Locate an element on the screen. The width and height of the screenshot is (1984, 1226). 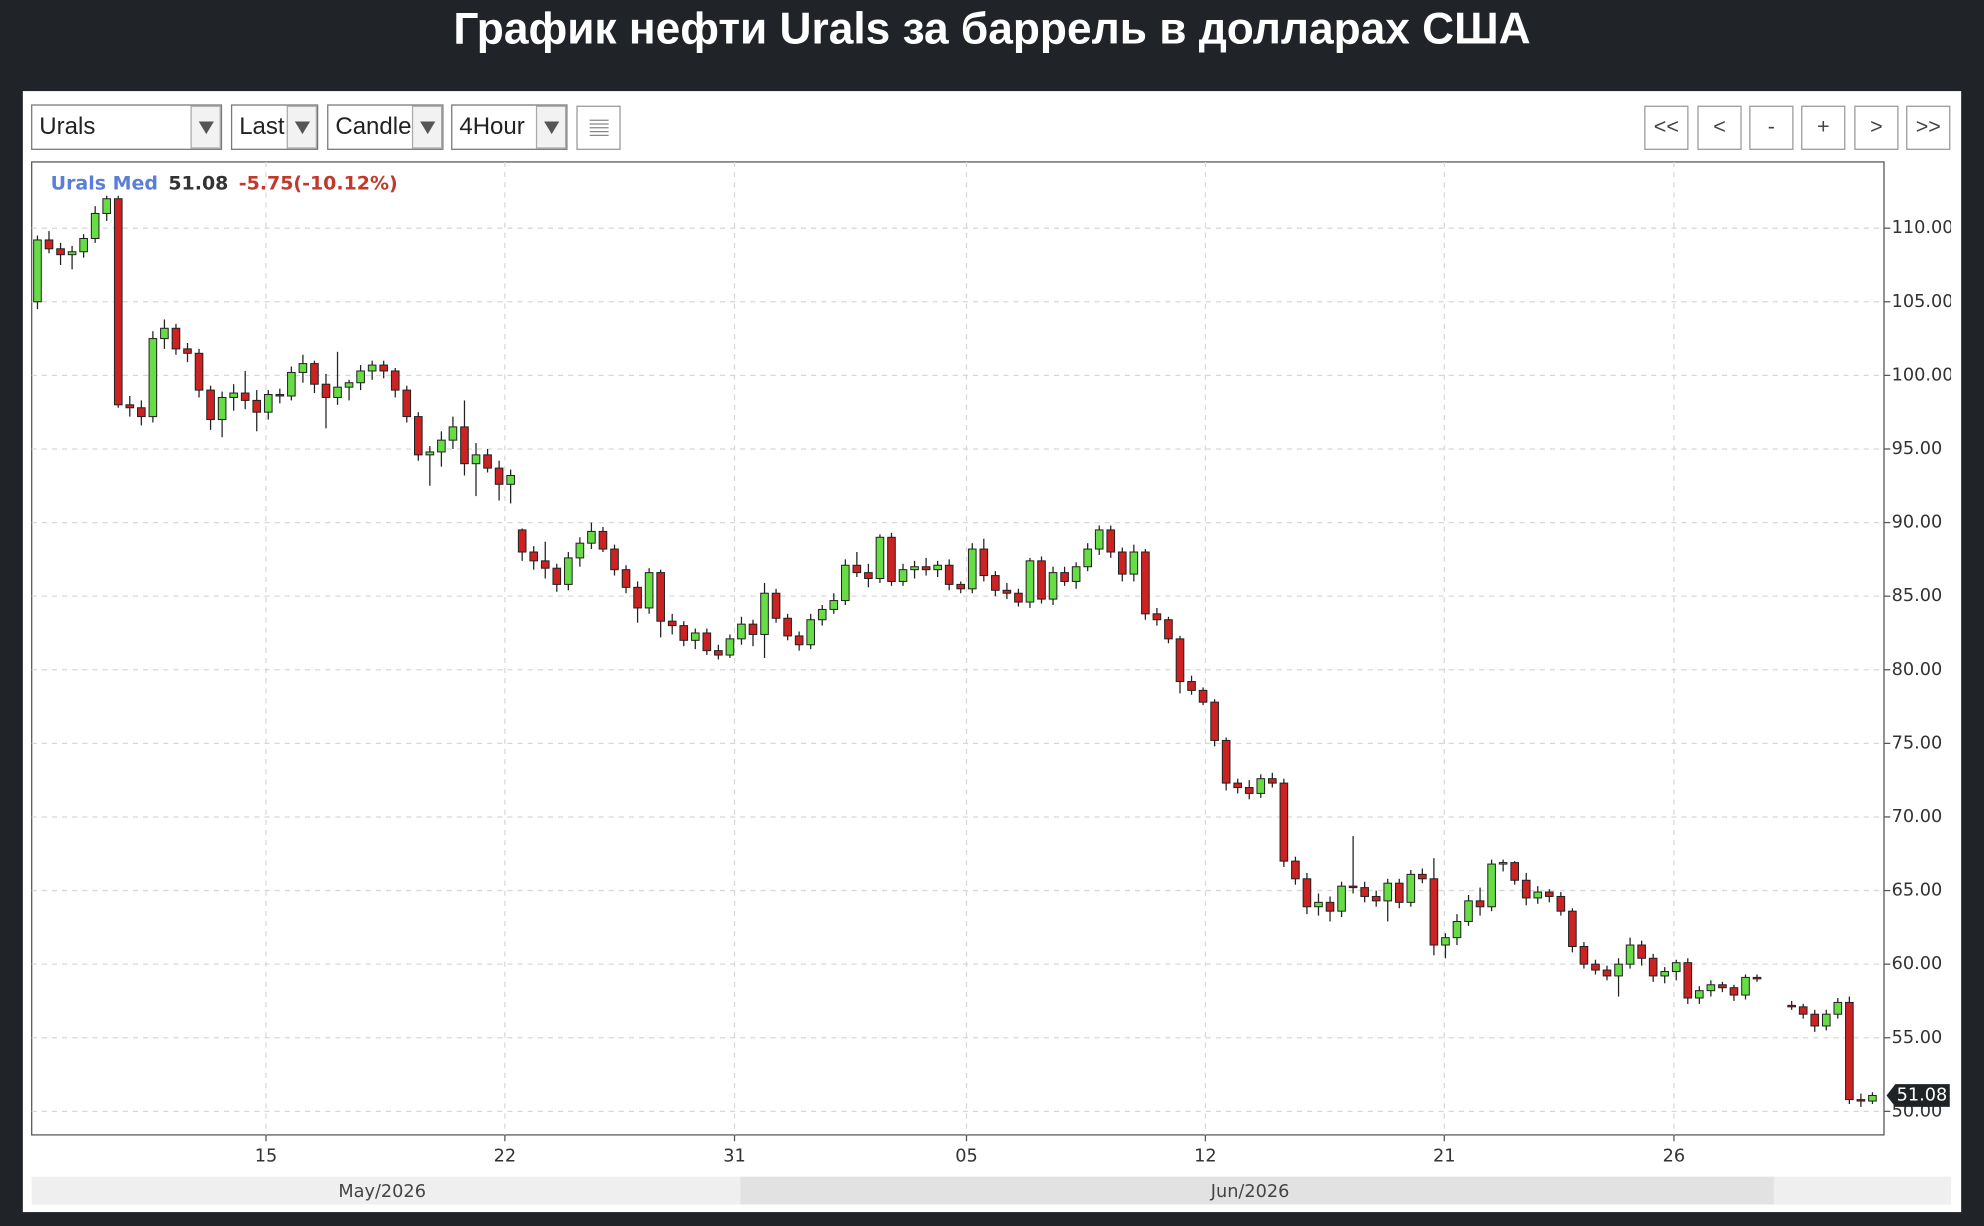
button-label: << is located at coordinates (1666, 126).